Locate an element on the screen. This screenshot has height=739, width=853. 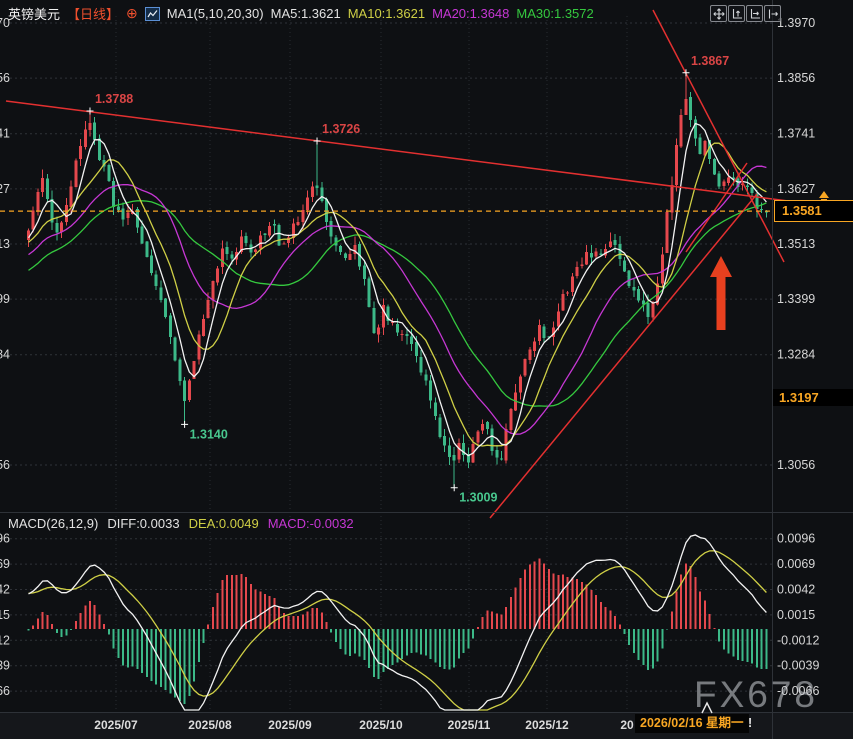
current-price-label: 1.3581 is located at coordinates (813, 211).